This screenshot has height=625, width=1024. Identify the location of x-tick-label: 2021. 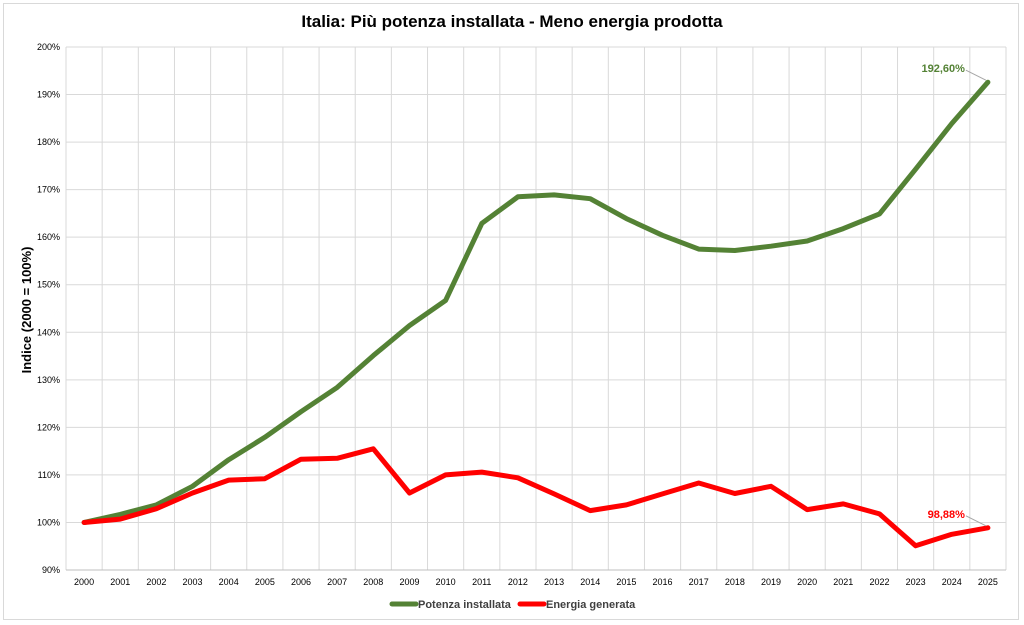
(843, 582).